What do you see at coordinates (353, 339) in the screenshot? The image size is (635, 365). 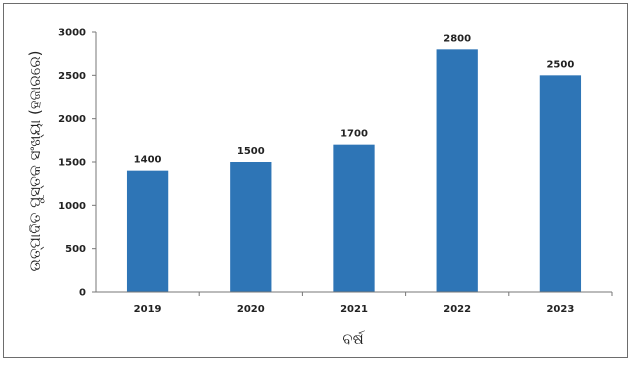 I see `x-axis-title: ବର୍ଷ` at bounding box center [353, 339].